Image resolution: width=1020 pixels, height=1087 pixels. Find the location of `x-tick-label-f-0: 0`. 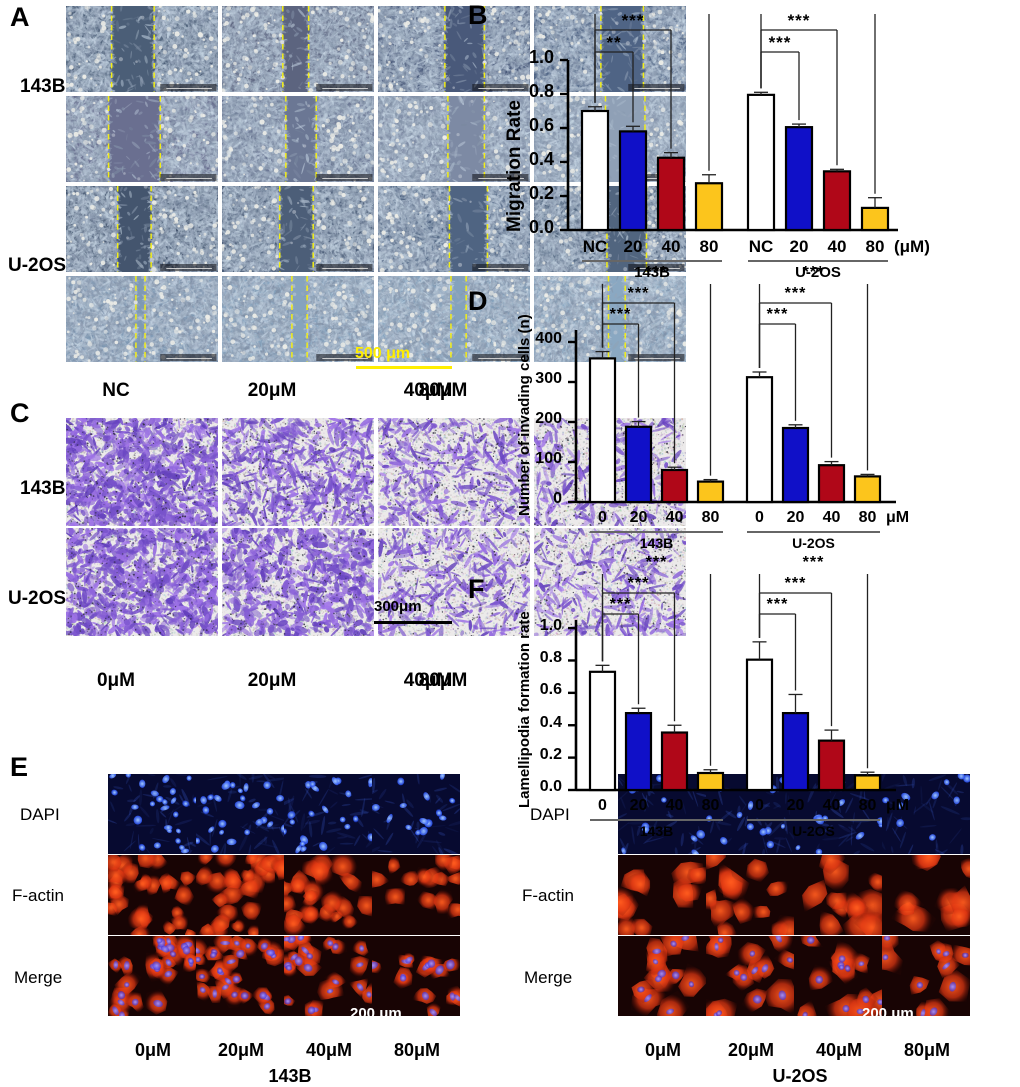

x-tick-label-f-0: 0 is located at coordinates (602, 805).